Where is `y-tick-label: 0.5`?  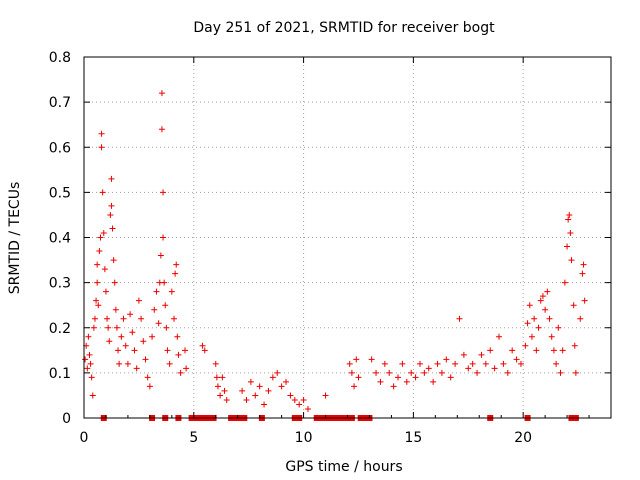
y-tick-label: 0.5 is located at coordinates (60, 193).